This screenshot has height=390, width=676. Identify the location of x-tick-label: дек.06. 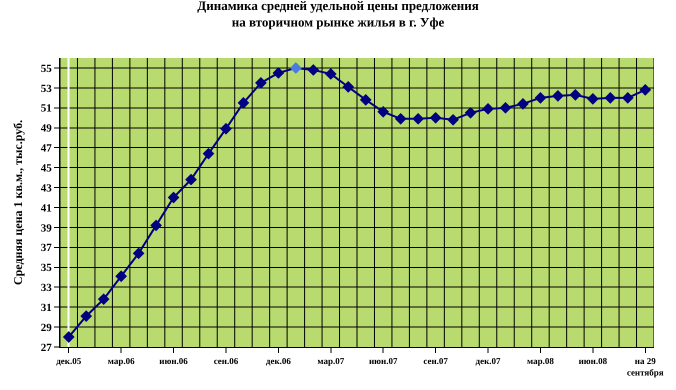
(279, 361).